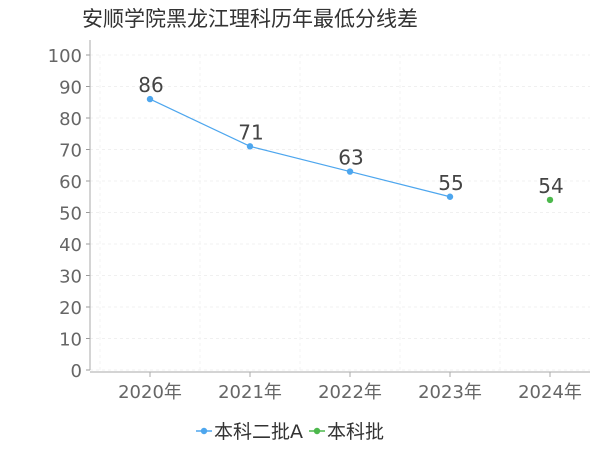 This screenshot has width=600, height=450. I want to click on data-label: 86, so click(150, 85).